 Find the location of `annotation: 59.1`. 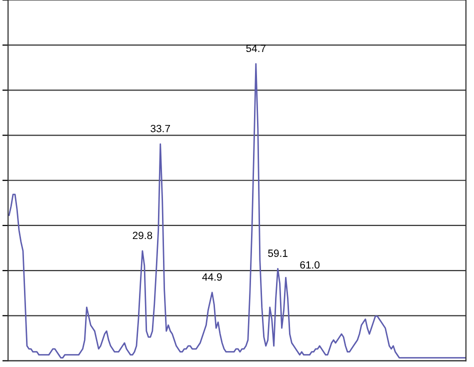

annotation: 59.1 is located at coordinates (278, 253).